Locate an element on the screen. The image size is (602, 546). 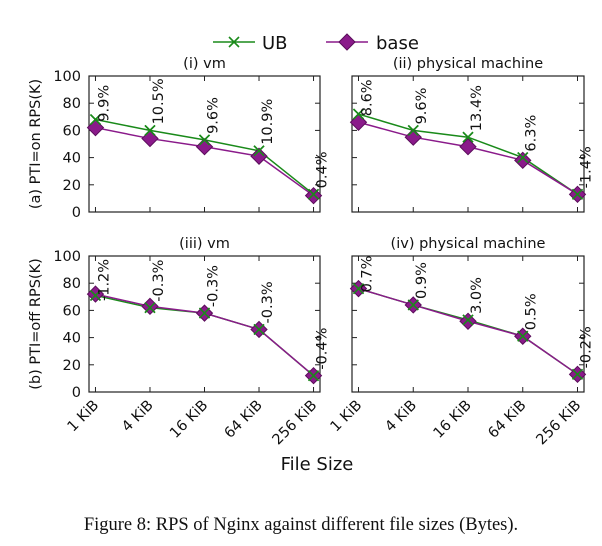
annotation-label: 0.7% is located at coordinates (367, 274).